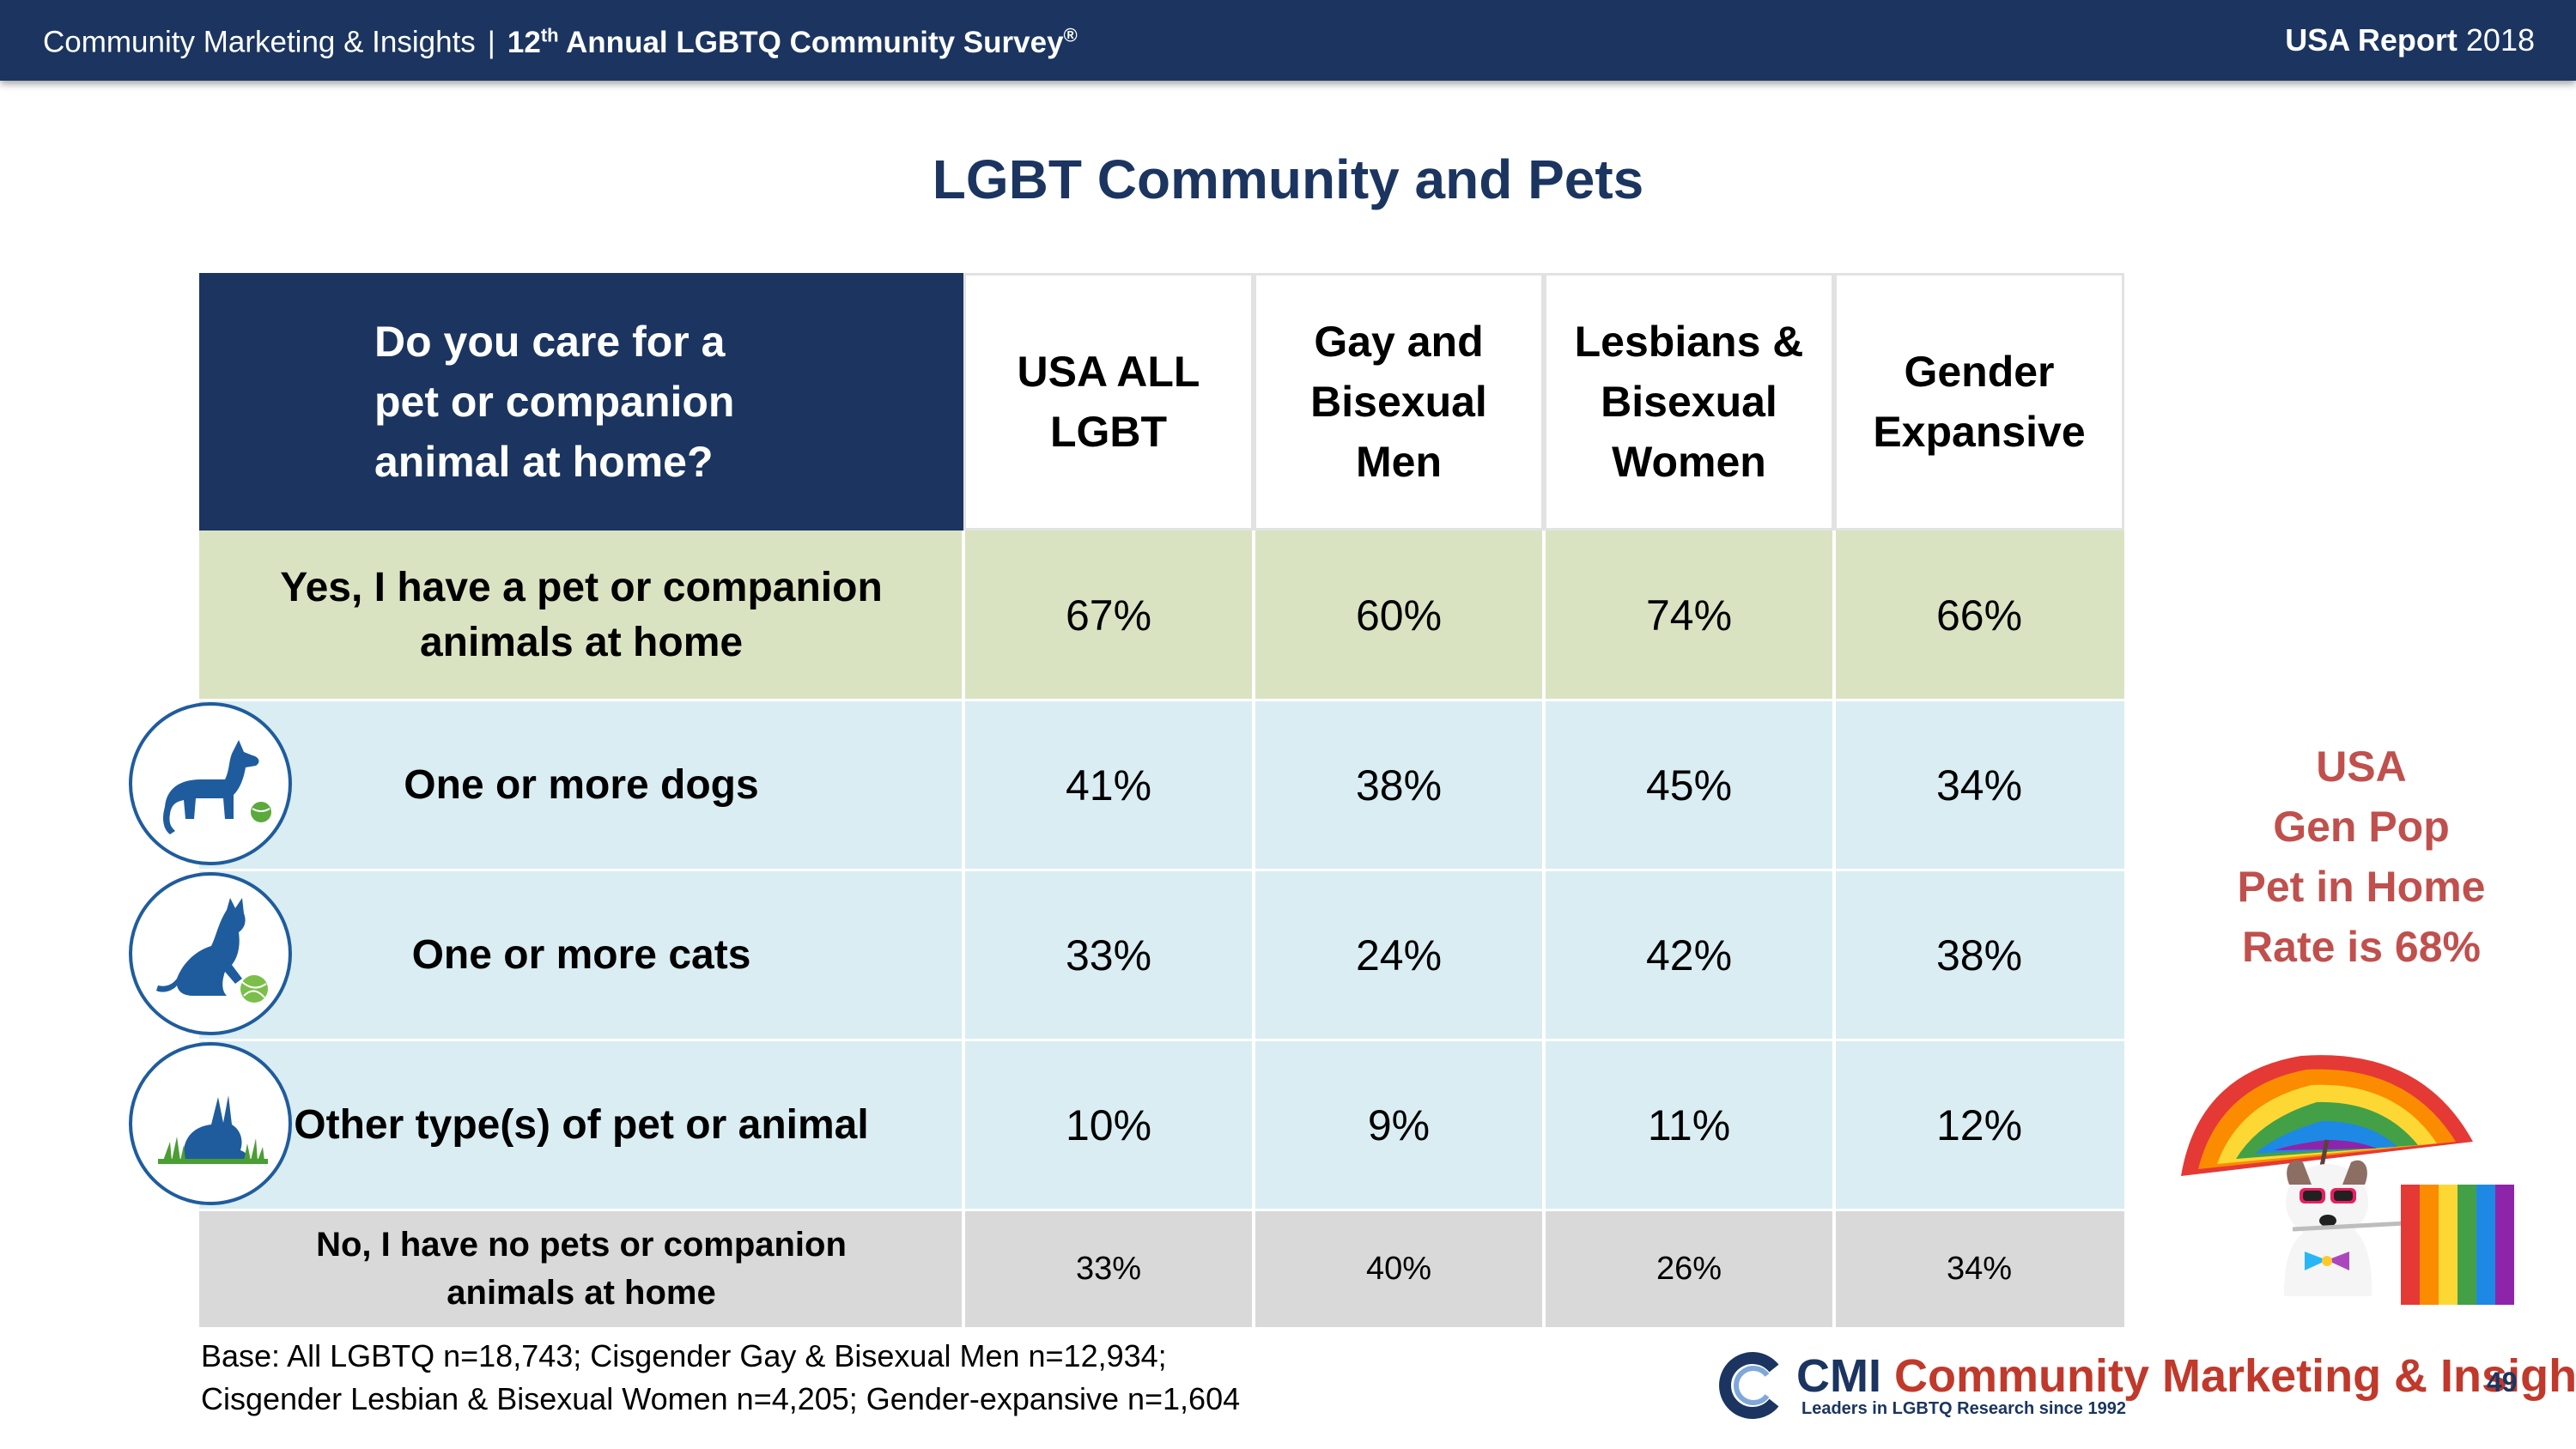 The image size is (2576, 1449). Describe the element at coordinates (581, 785) in the screenshot. I see `row-label-dogs: One or more dogs` at that location.